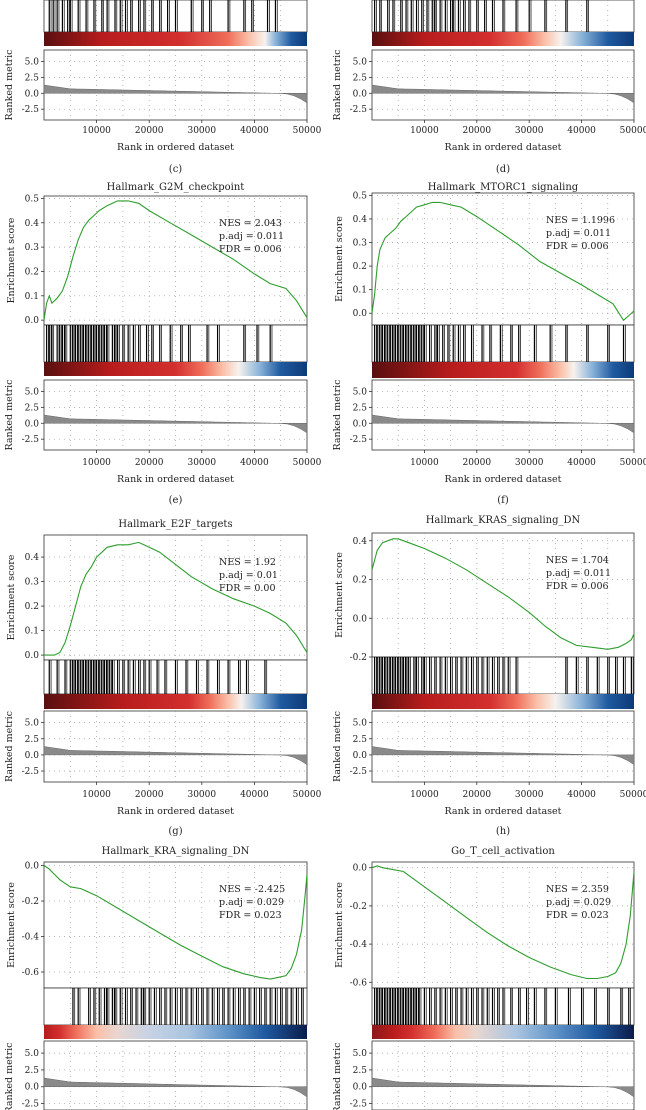  What do you see at coordinates (250, 223) in the screenshot?
I see `stat-text: NES = 2.043` at bounding box center [250, 223].